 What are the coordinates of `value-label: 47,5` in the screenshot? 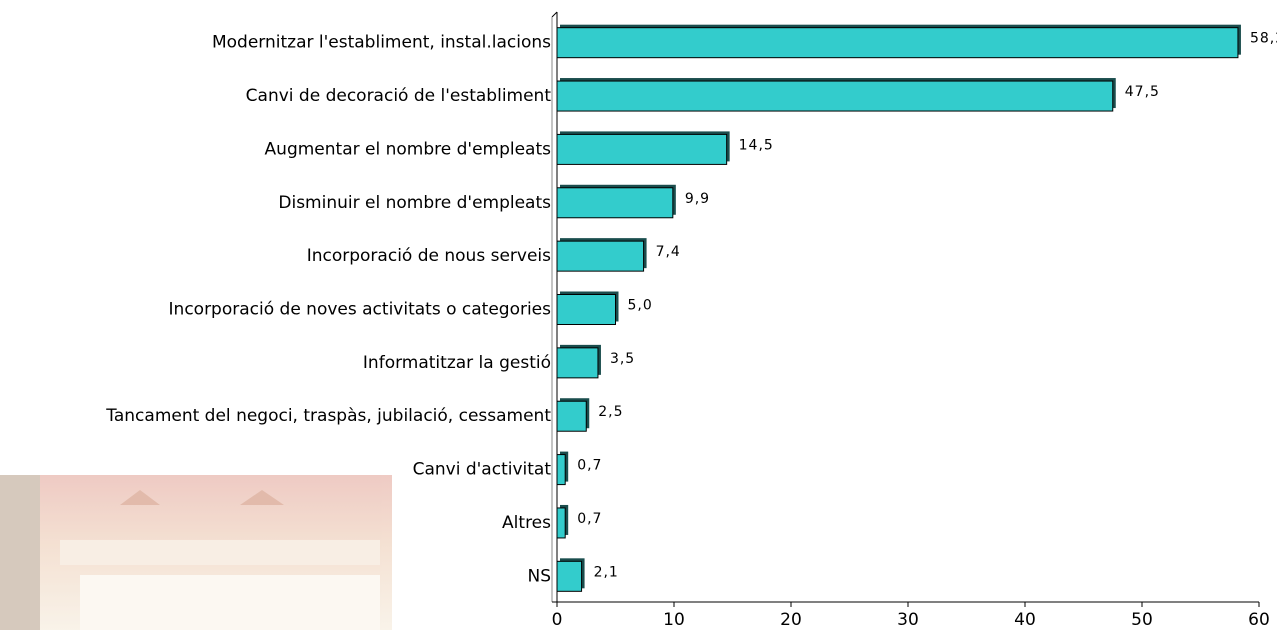 It's located at (1142, 92).